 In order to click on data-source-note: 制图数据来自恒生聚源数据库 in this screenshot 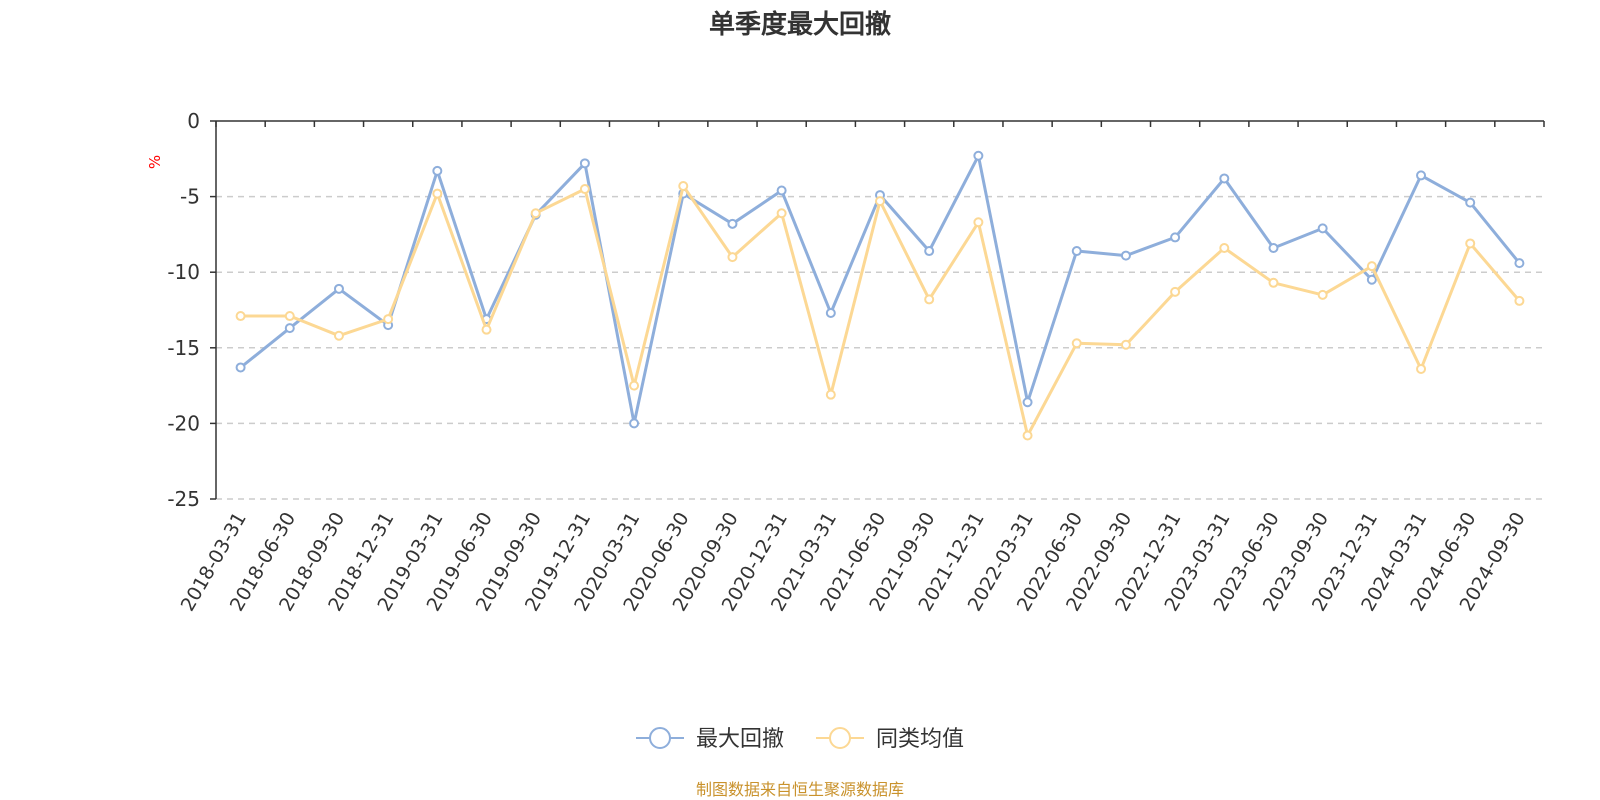, I will do `click(800, 789)`.